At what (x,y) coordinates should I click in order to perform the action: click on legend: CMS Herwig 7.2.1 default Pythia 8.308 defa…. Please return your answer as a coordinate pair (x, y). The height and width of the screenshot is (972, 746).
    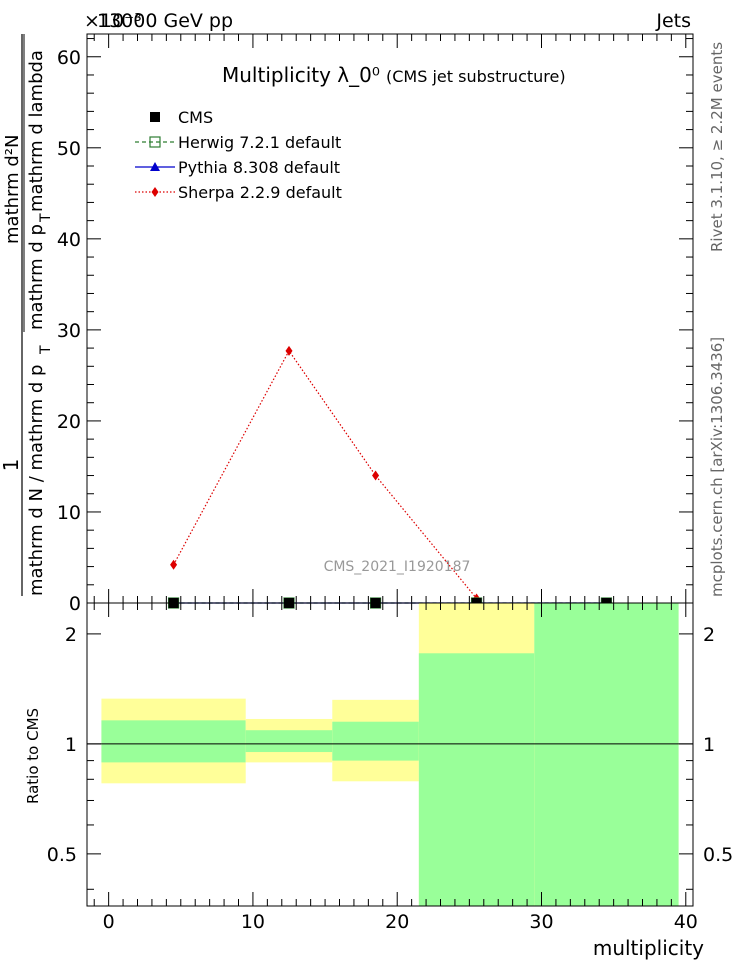
    Looking at the image, I should click on (238, 155).